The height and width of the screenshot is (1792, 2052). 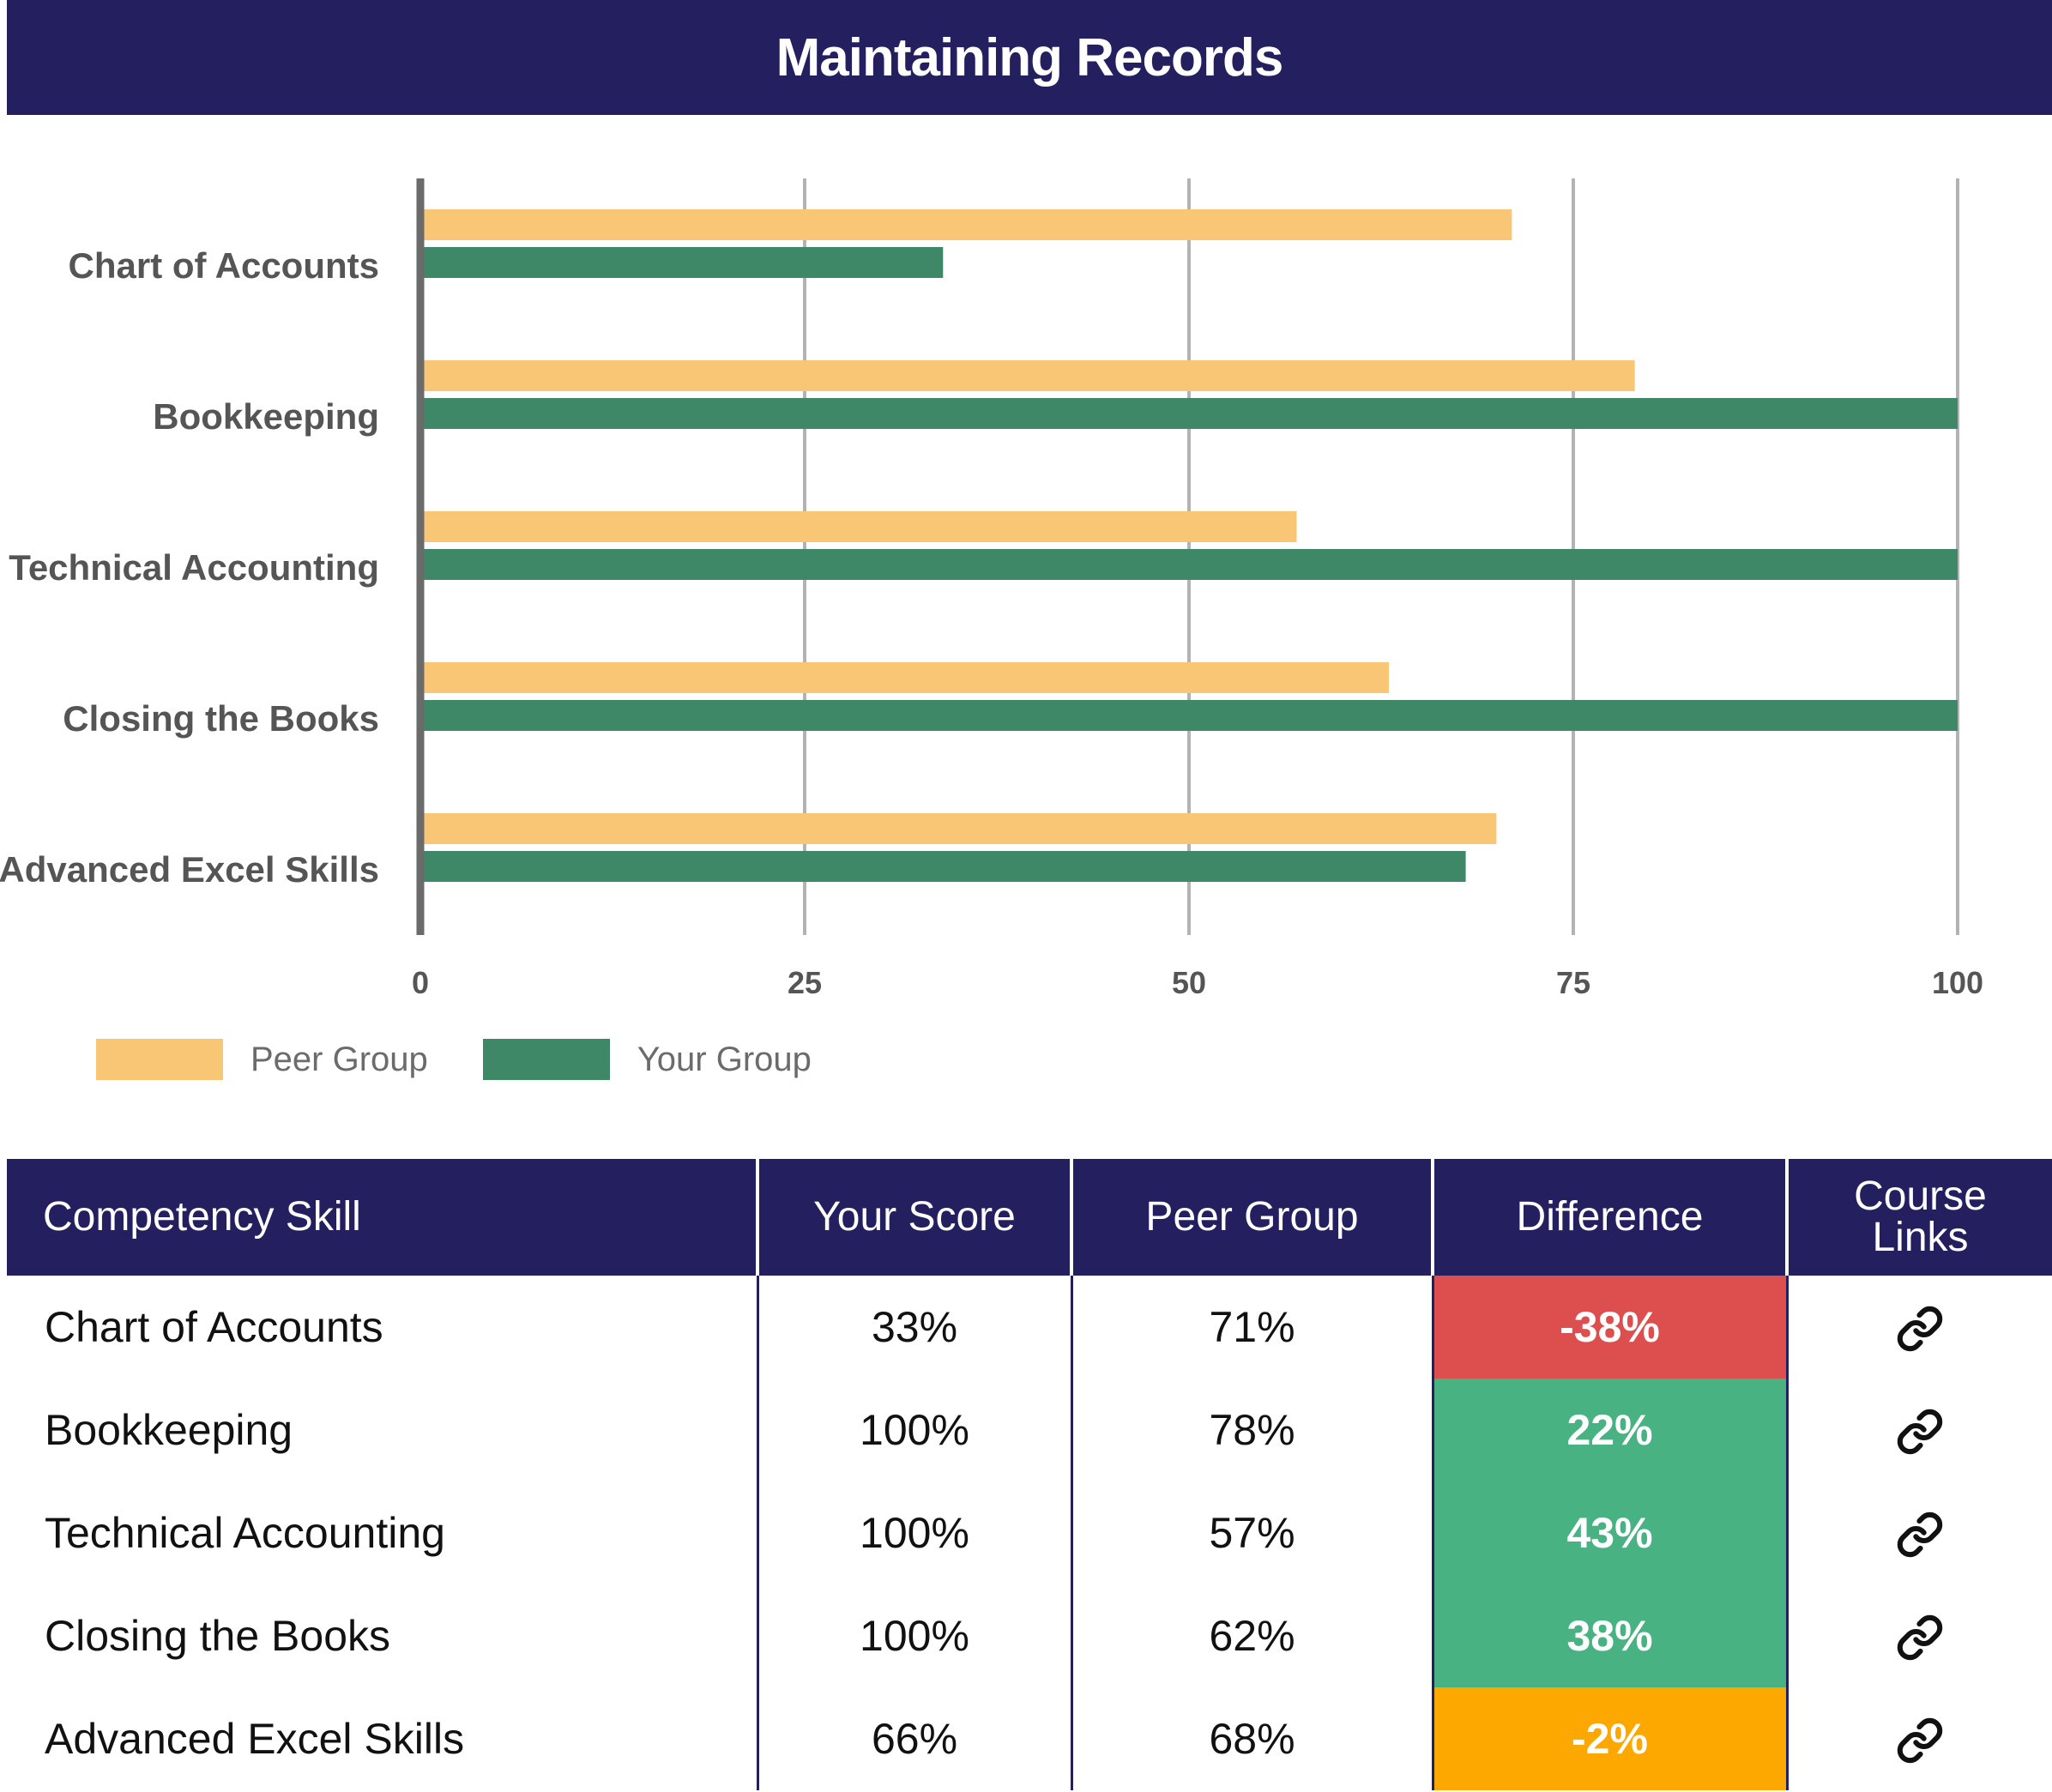 What do you see at coordinates (1609, 1739) in the screenshot?
I see `difference-cell: -2%` at bounding box center [1609, 1739].